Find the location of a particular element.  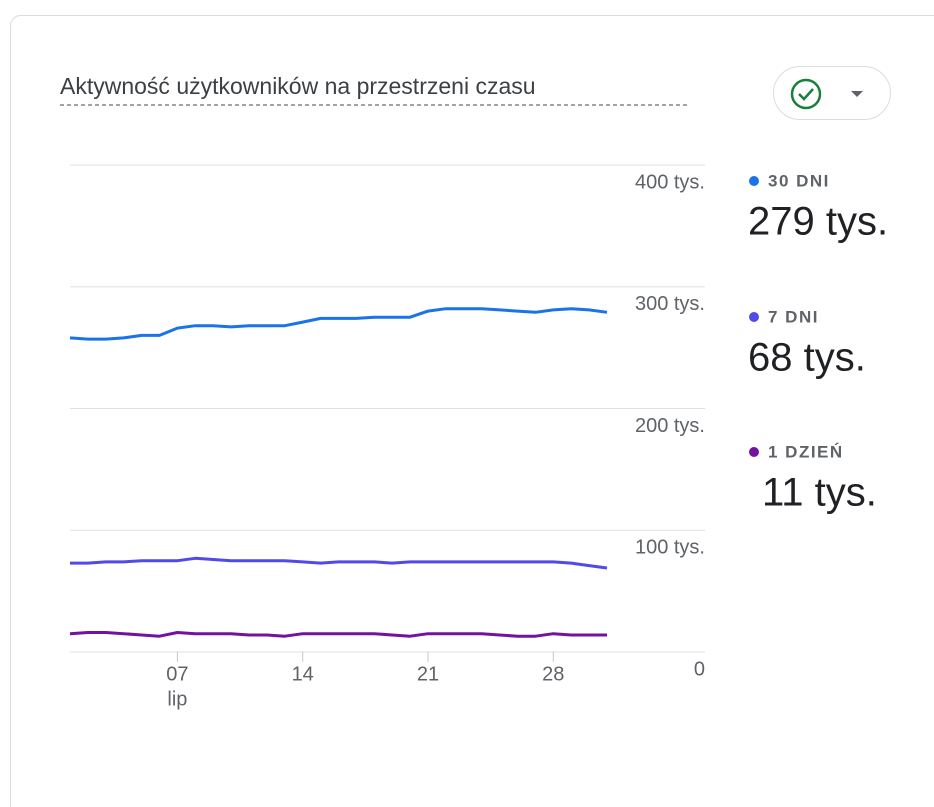

x-tick-label: 07 is located at coordinates (177, 674).